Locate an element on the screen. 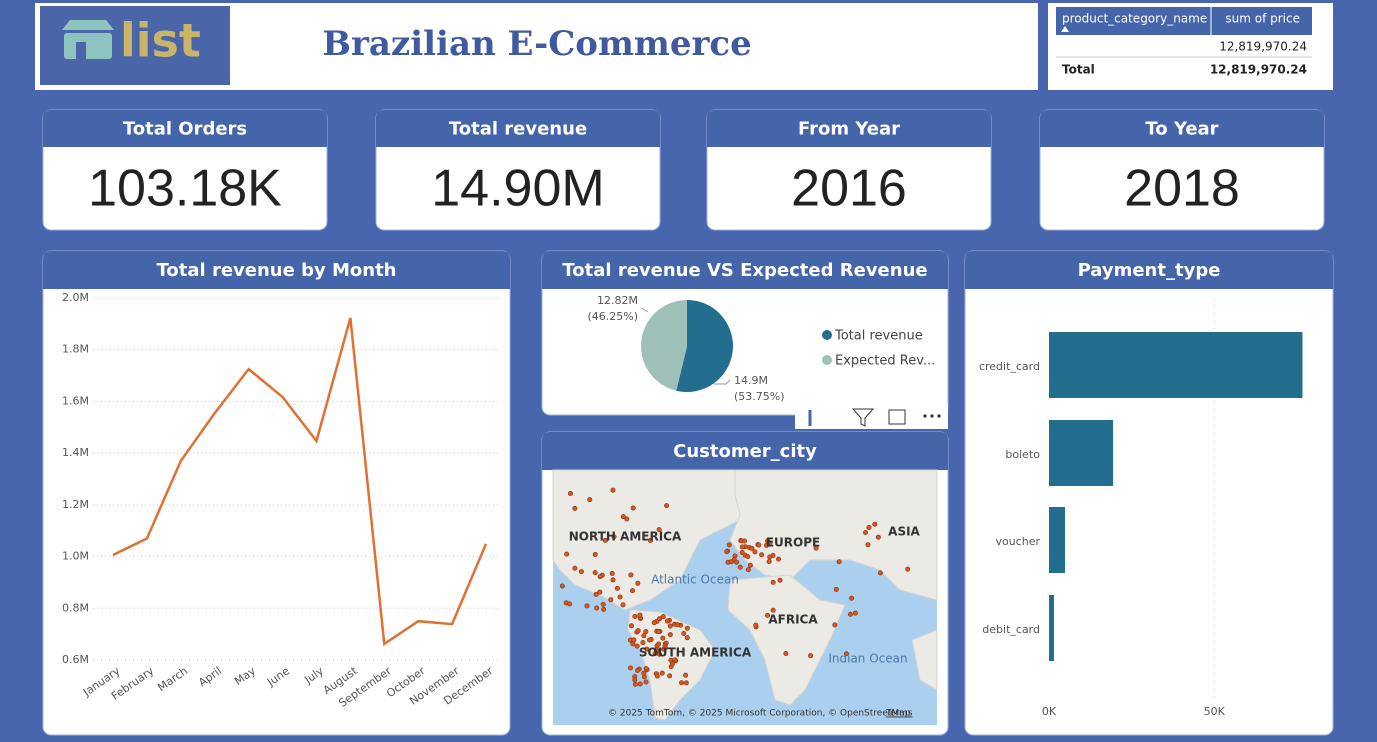 This screenshot has width=1377, height=742. y-tick-label: credit_card is located at coordinates (1009, 366).